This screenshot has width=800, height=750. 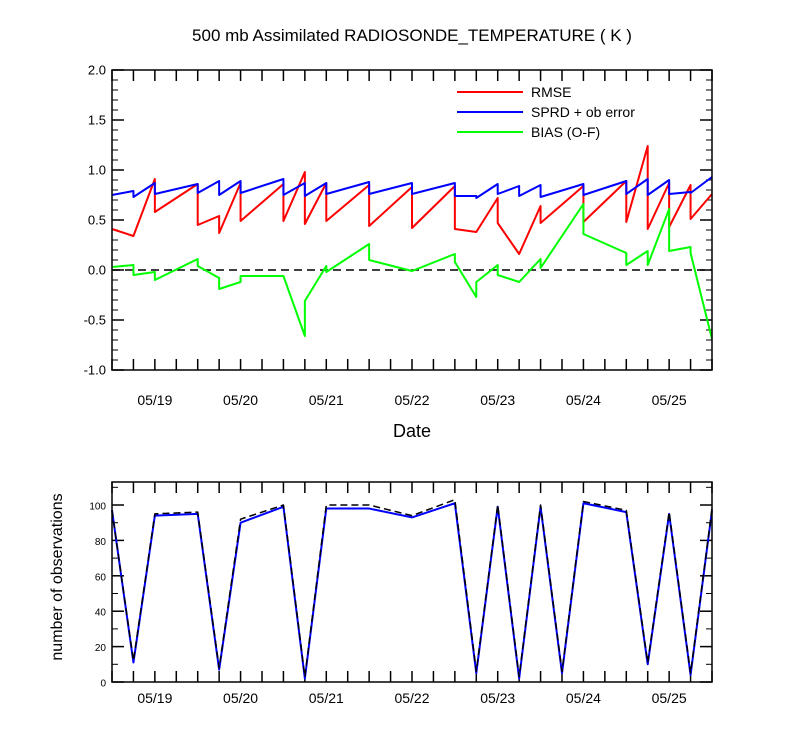 What do you see at coordinates (97, 120) in the screenshot?
I see `y-tick-label: 1.5` at bounding box center [97, 120].